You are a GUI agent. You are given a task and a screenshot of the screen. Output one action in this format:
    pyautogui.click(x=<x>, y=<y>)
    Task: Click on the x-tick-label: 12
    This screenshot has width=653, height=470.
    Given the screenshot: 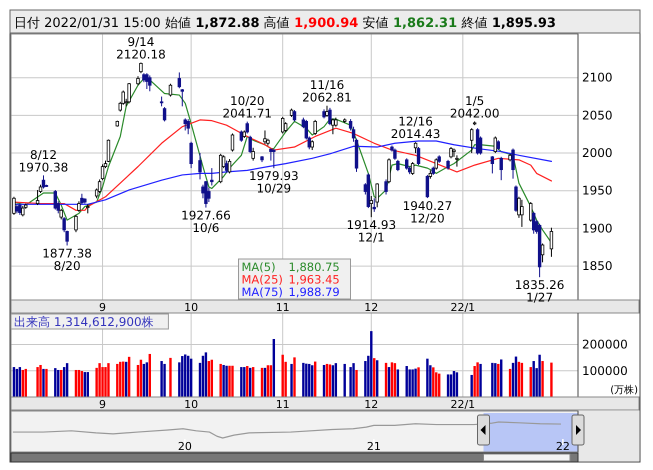 What is the action you would take?
    pyautogui.click(x=371, y=404)
    